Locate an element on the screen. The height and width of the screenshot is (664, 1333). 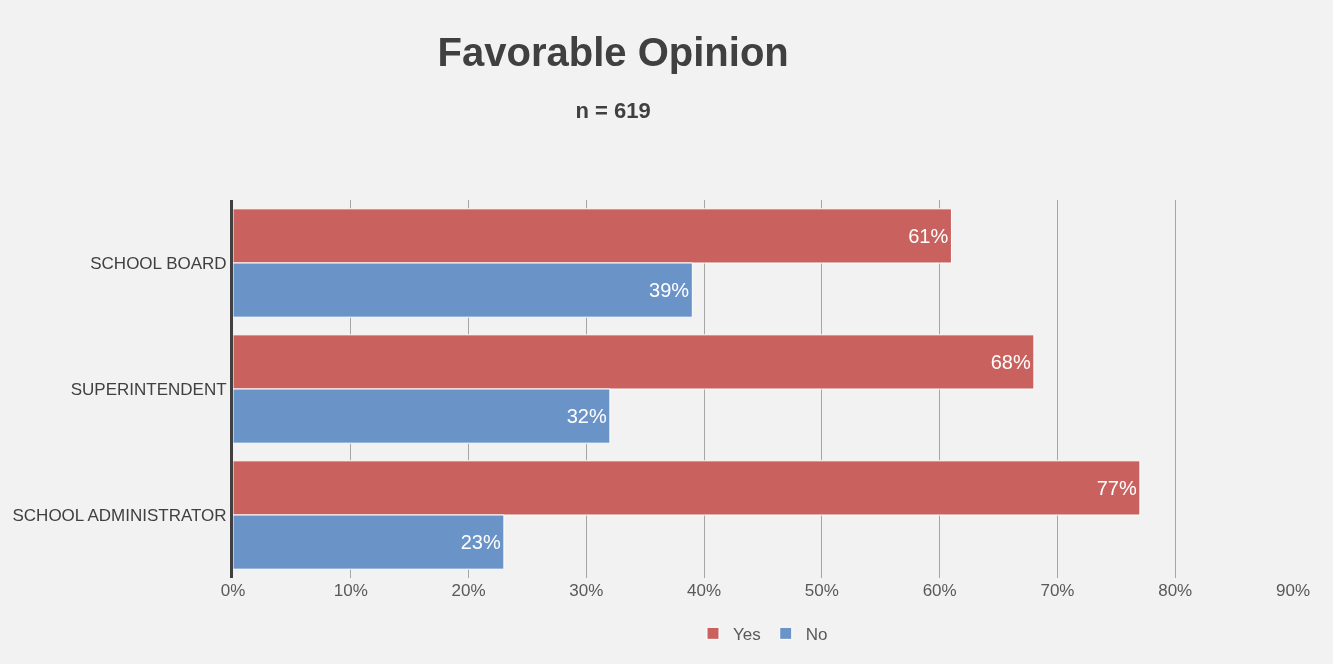
data-label: 68% is located at coordinates (1010, 361).